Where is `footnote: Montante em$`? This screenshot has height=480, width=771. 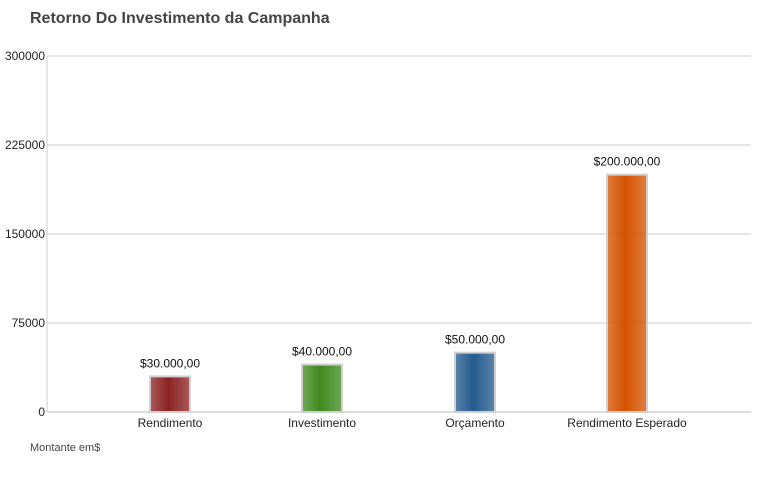
footnote: Montante em$ is located at coordinates (65, 448).